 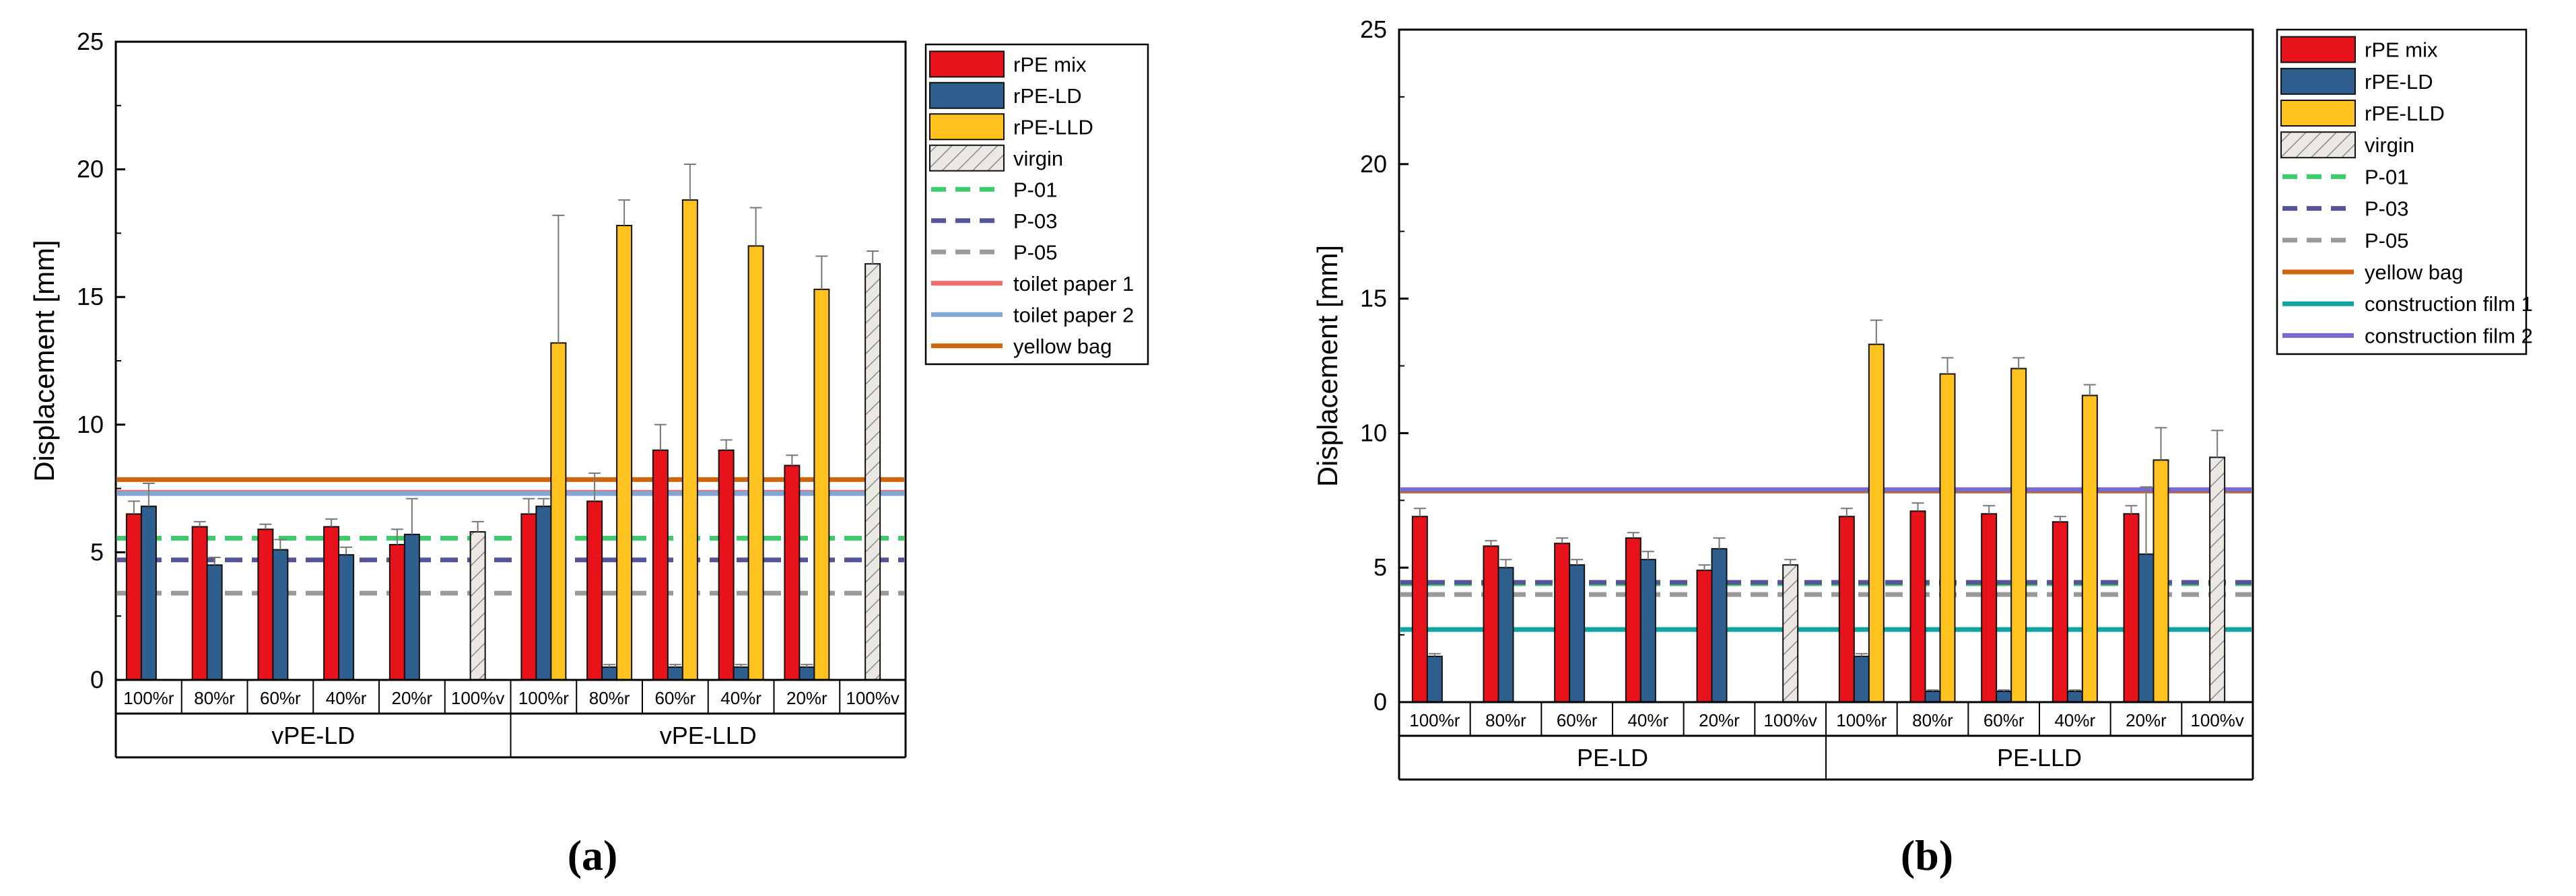 I want to click on legend-label: construction film 1, so click(x=2449, y=304).